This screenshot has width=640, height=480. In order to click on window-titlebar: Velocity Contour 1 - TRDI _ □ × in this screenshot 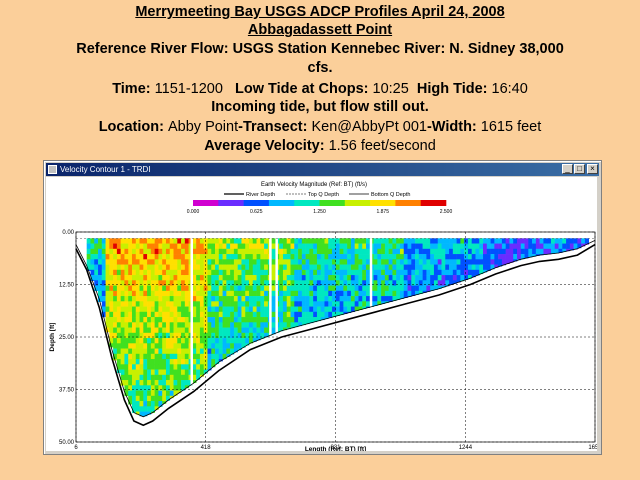, I will do `click(322, 169)`.